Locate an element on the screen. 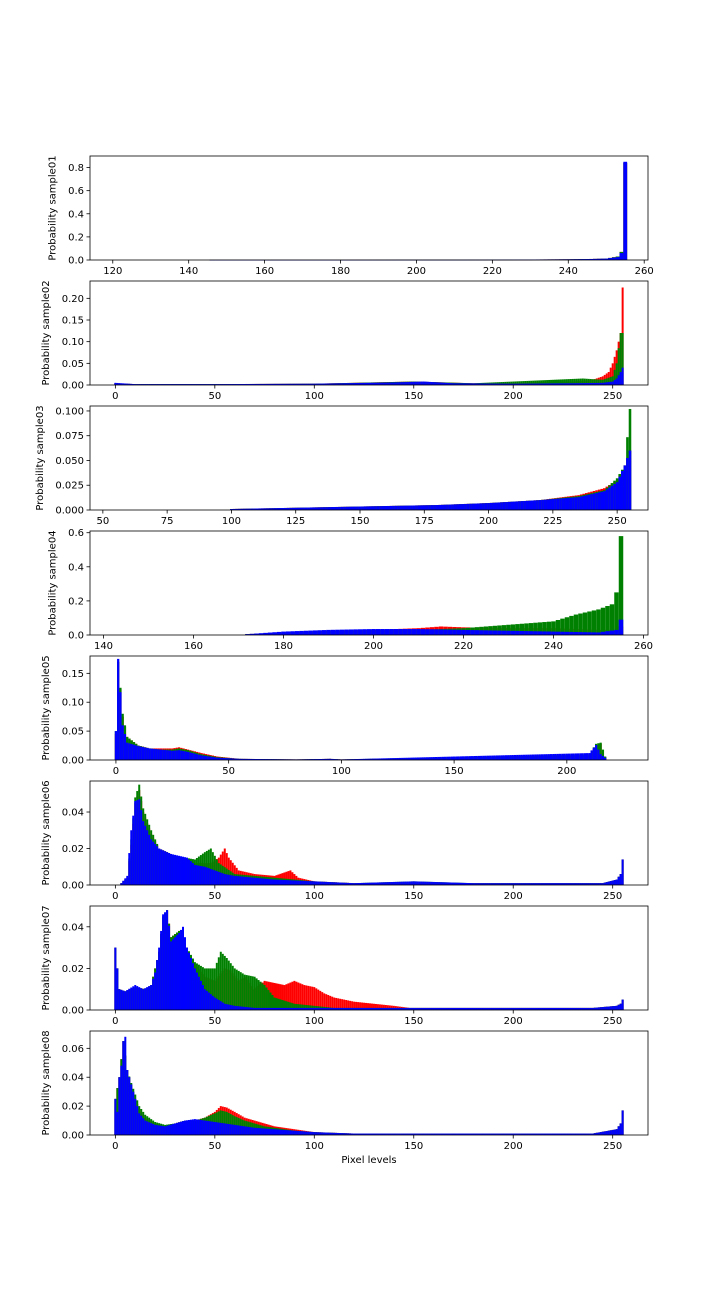 This screenshot has width=720, height=1296. y-tick-label: 0.15 is located at coordinates (73, 321).